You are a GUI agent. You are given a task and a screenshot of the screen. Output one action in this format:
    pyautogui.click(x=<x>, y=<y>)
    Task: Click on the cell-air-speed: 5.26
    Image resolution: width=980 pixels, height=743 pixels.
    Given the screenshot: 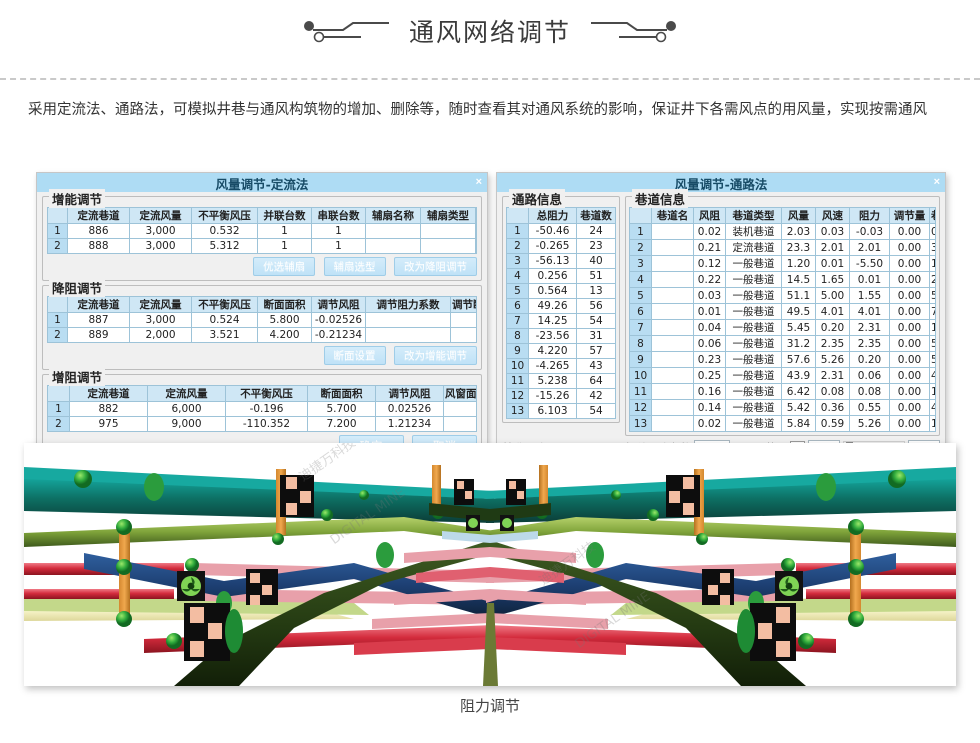 What is the action you would take?
    pyautogui.click(x=832, y=359)
    